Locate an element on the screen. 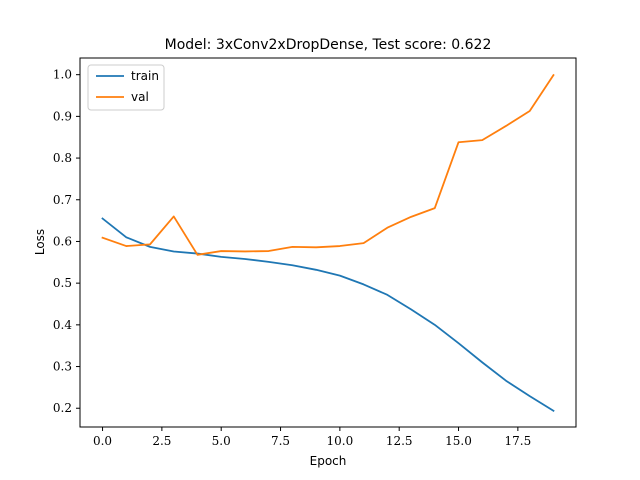 The image size is (640, 480). x-tick-label: 7.5 is located at coordinates (280, 441).